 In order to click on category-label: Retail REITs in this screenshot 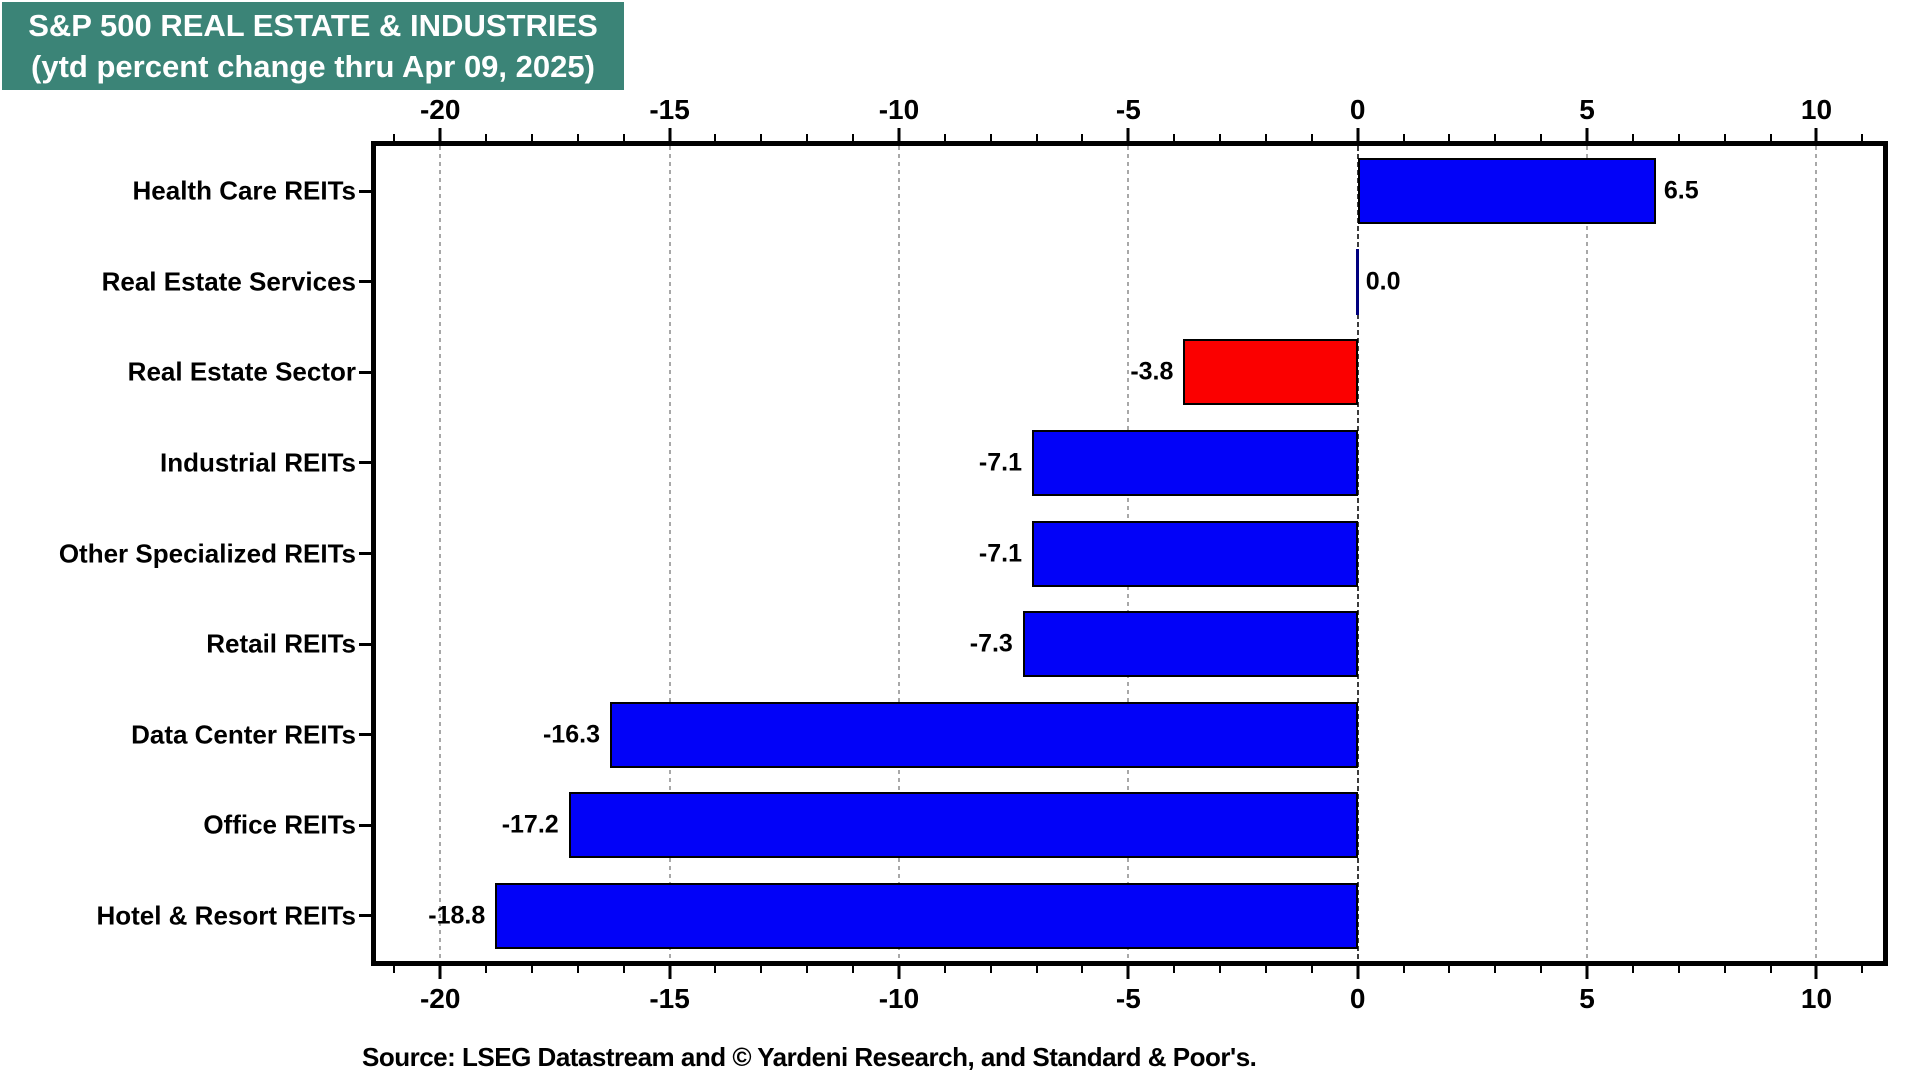, I will do `click(281, 643)`.